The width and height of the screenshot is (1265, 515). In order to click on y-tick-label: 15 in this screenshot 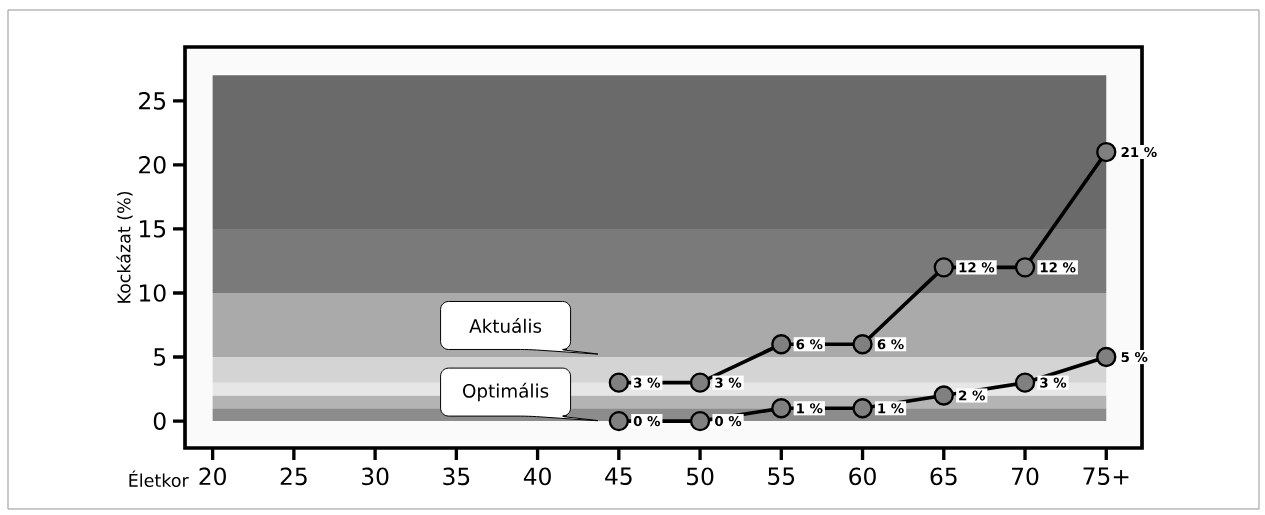, I will do `click(152, 229)`.